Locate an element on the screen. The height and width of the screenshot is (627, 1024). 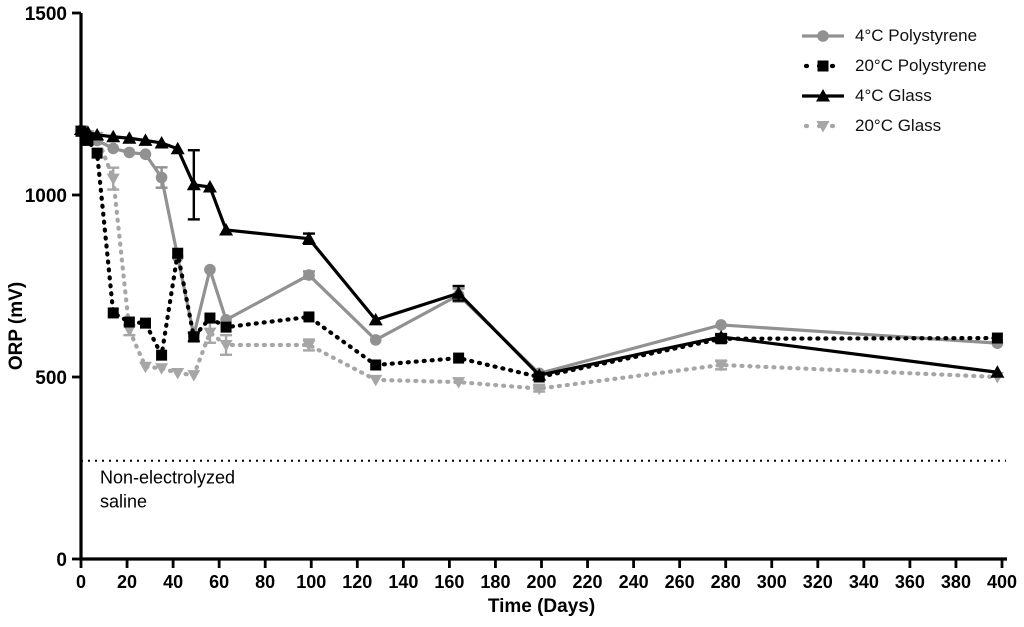
x-tick-label: 80 is located at coordinates (265, 582).